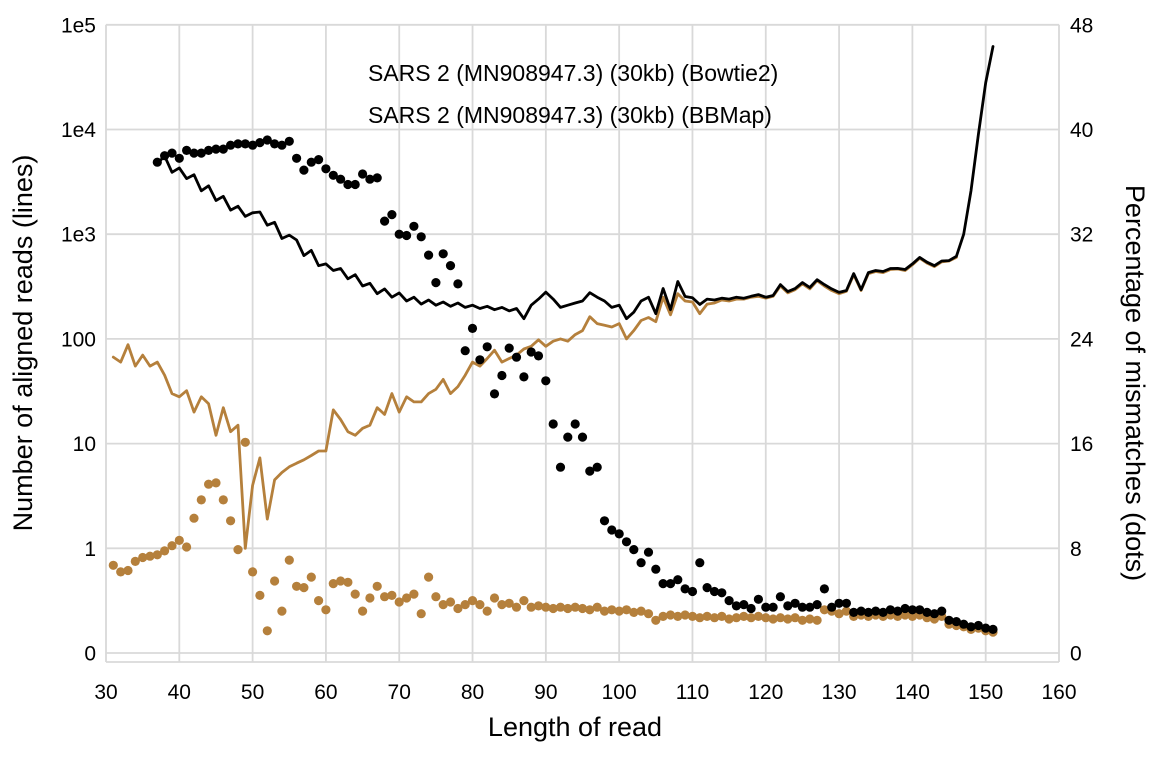  I want to click on x-tick-label: 40, so click(179, 692).